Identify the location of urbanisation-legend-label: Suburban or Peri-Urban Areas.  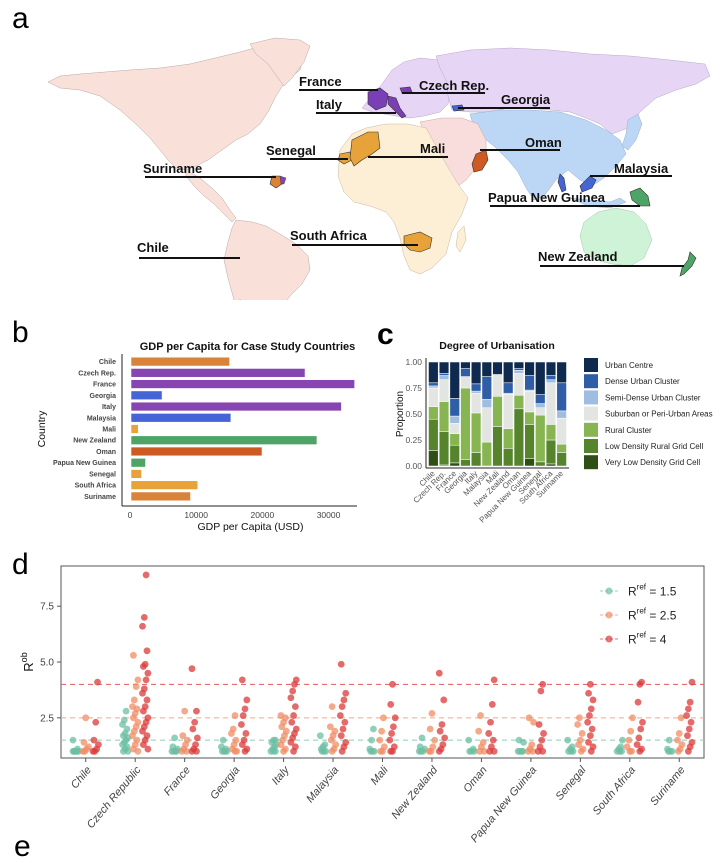
(659, 414).